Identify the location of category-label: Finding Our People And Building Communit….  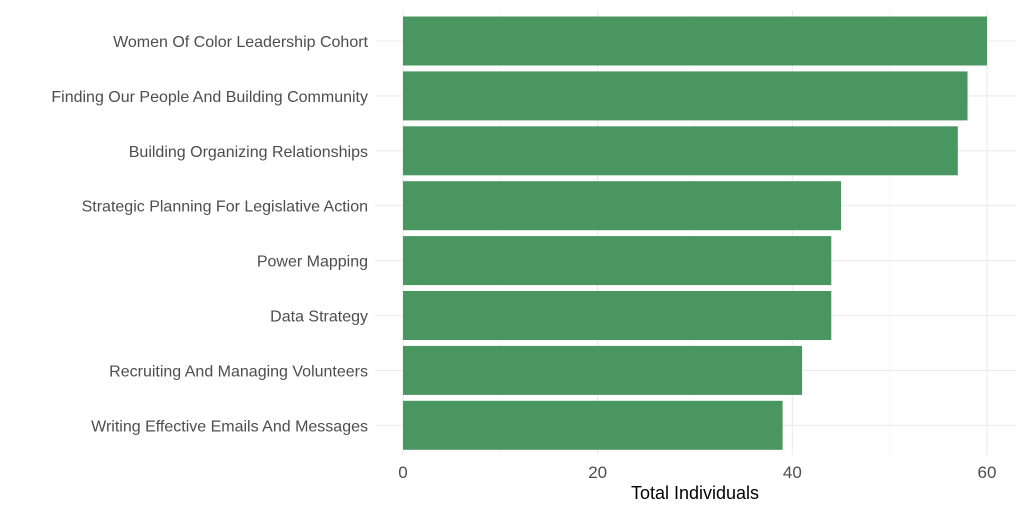
(209, 97).